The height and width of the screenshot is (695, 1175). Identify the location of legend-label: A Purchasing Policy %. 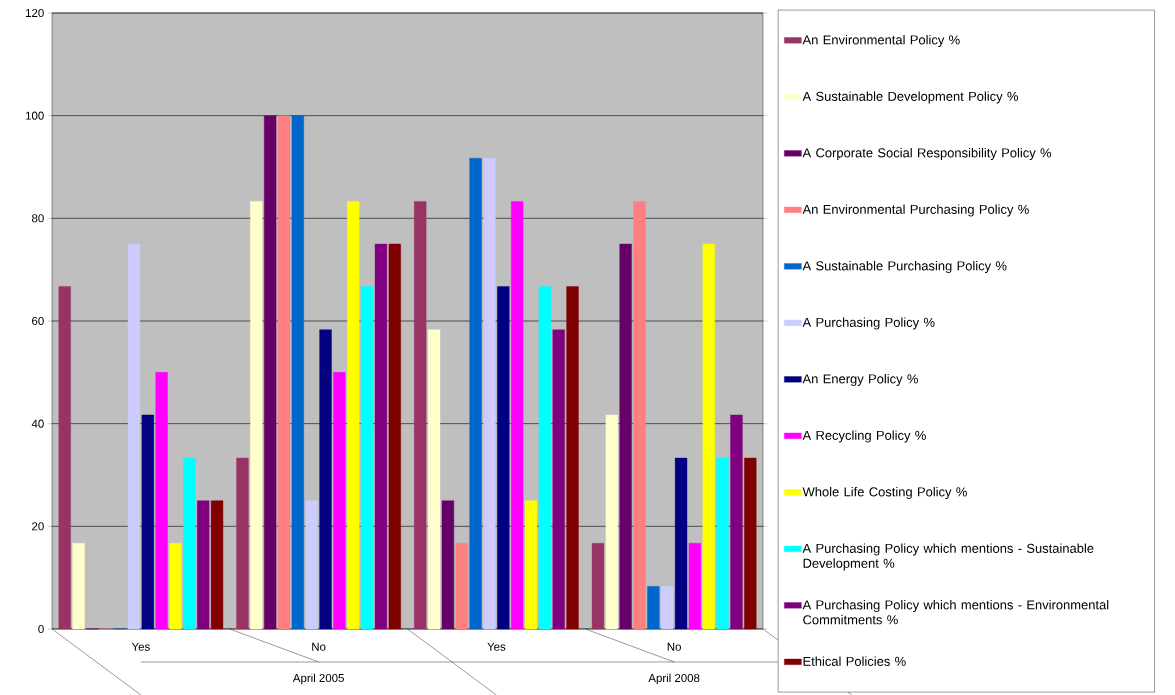
(868, 323).